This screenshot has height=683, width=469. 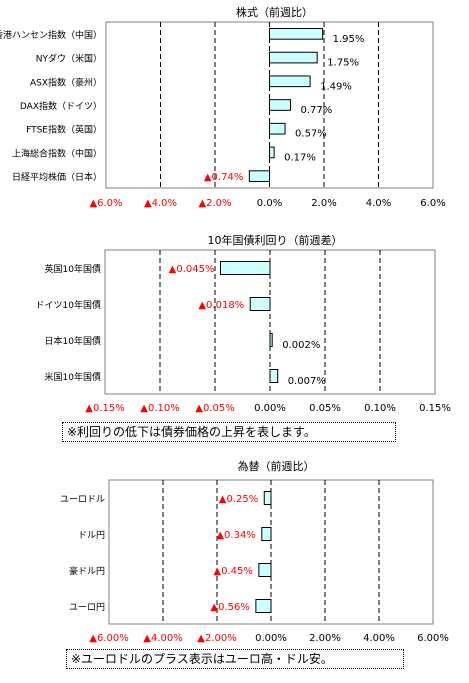 I want to click on bonds-category-label: 英国10年国債, so click(x=73, y=269).